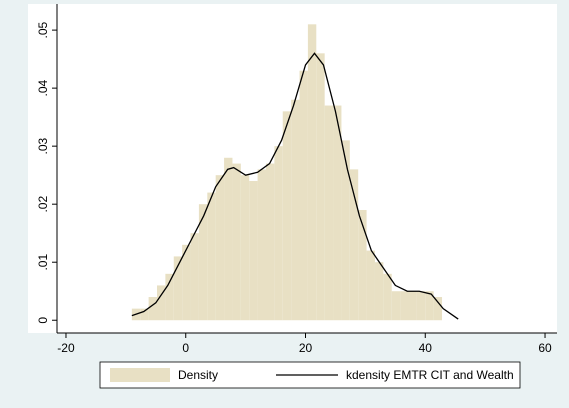 This screenshot has height=408, width=569. Describe the element at coordinates (43, 204) in the screenshot. I see `y-tick-label: .02` at that location.